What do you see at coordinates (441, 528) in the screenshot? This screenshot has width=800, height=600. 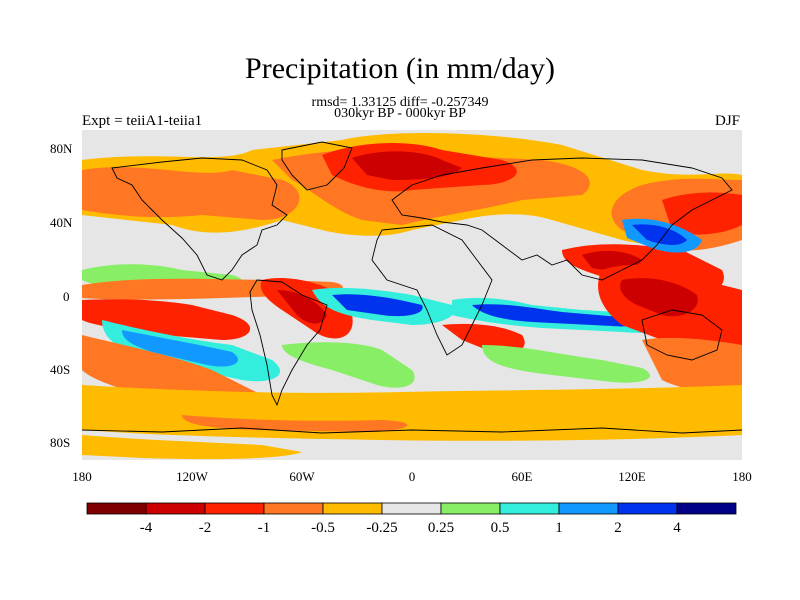 I see `colorbar-label: 0.25` at bounding box center [441, 528].